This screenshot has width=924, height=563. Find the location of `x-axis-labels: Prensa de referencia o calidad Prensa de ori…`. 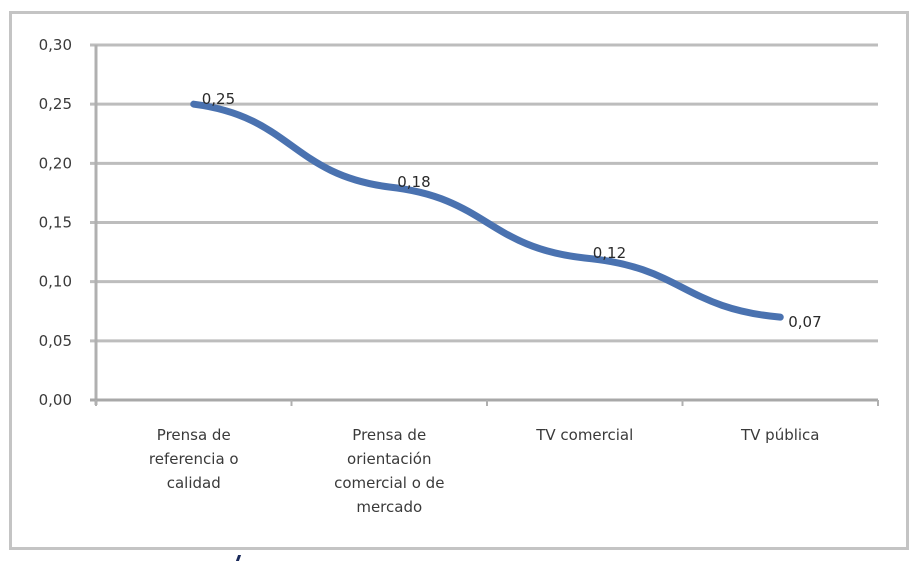

x-axis-labels: Prensa de referencia o calidad Prensa de ori… is located at coordinates (484, 471).